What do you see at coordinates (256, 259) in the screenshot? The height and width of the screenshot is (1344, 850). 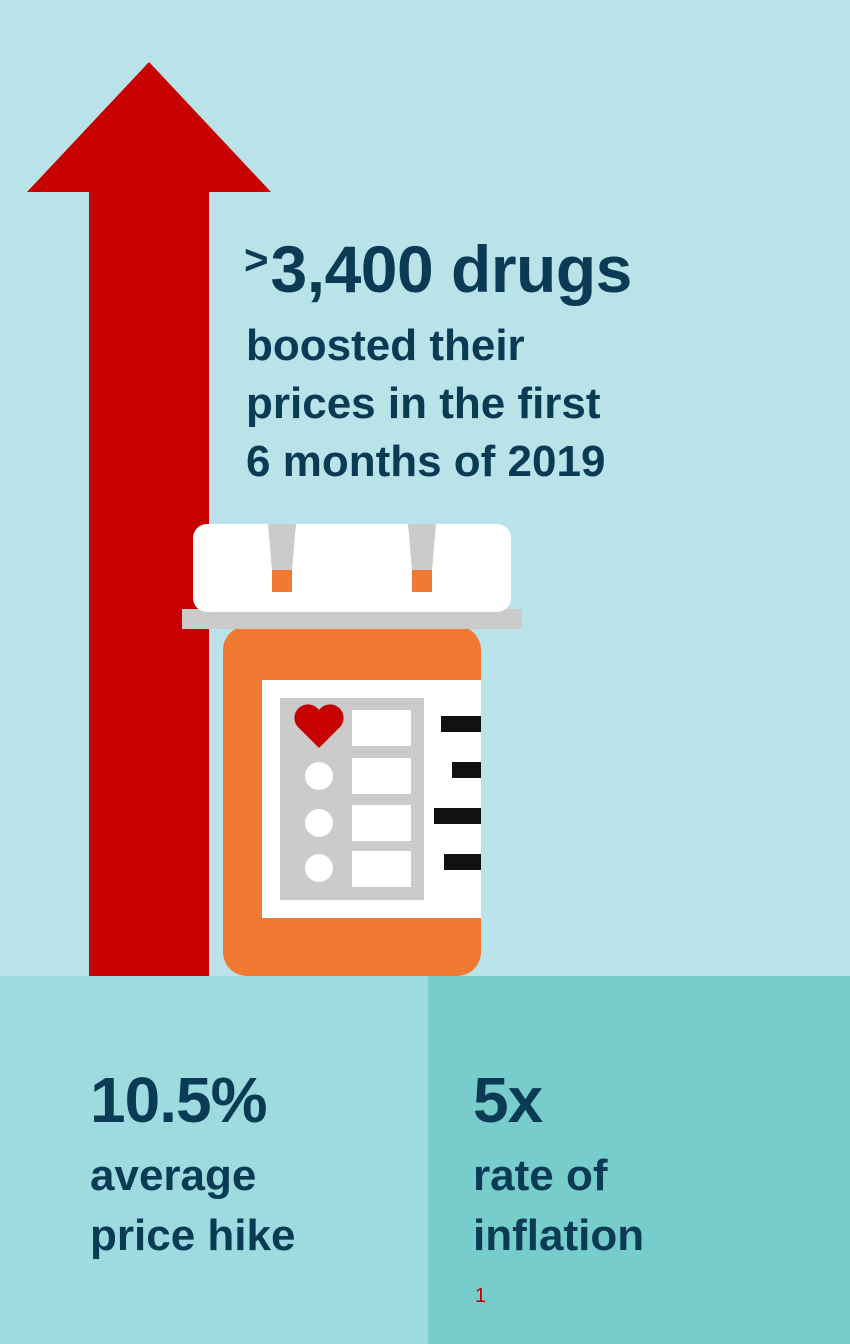 I see `headline-prefix: >` at bounding box center [256, 259].